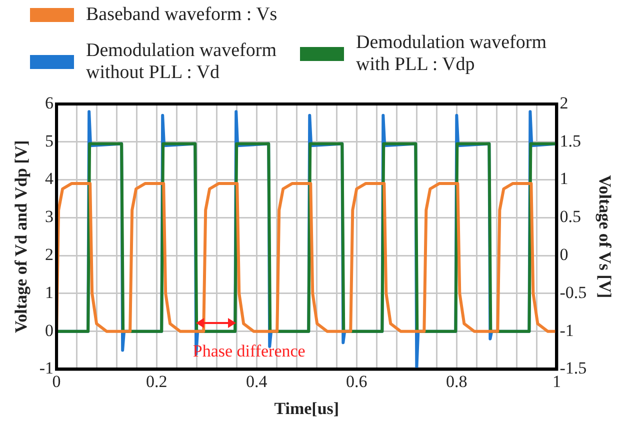  I want to click on y2-axis-title: Voltage of Vs [V], so click(604, 236).